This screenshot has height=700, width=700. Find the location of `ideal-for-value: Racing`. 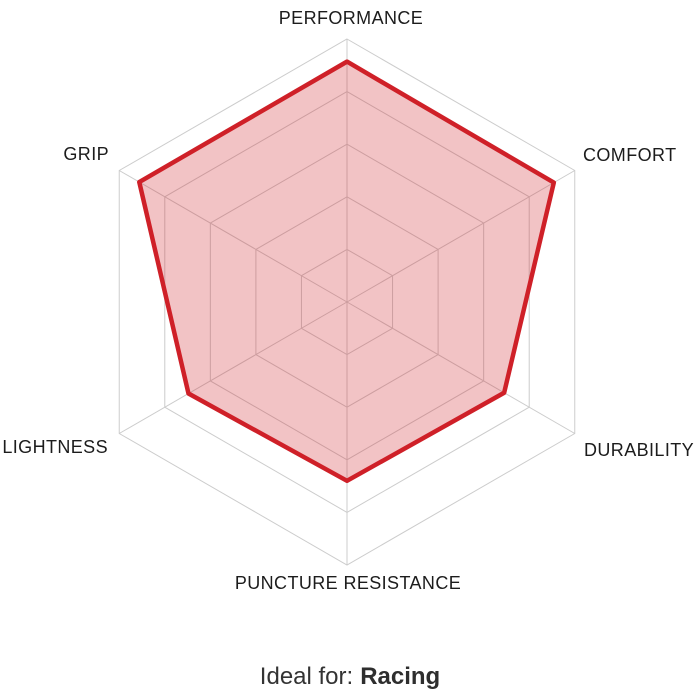

ideal-for-value: Racing is located at coordinates (400, 676).